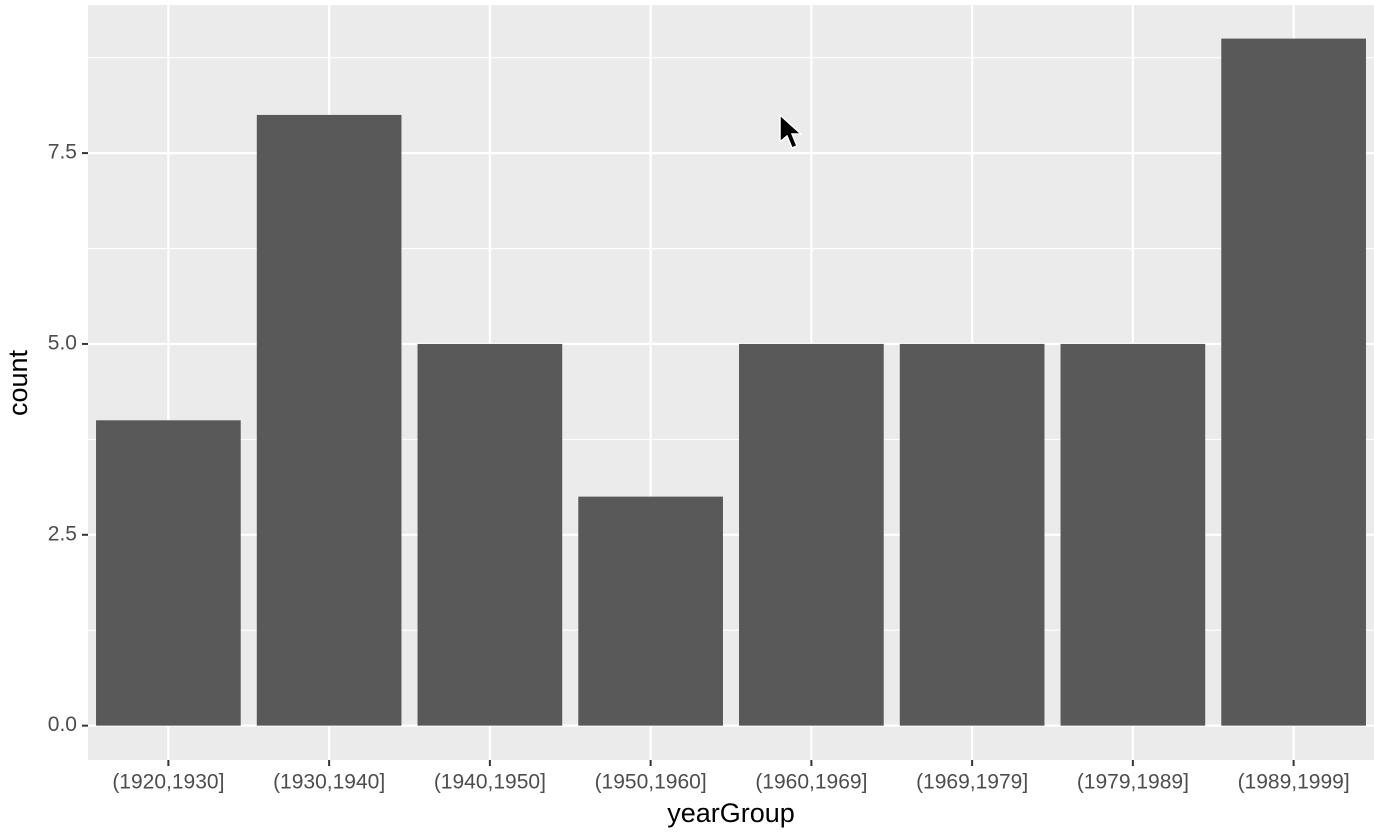 Image resolution: width=1374 pixels, height=834 pixels. What do you see at coordinates (329, 782) in the screenshot?
I see `x-tick-label: (1930,1940]` at bounding box center [329, 782].